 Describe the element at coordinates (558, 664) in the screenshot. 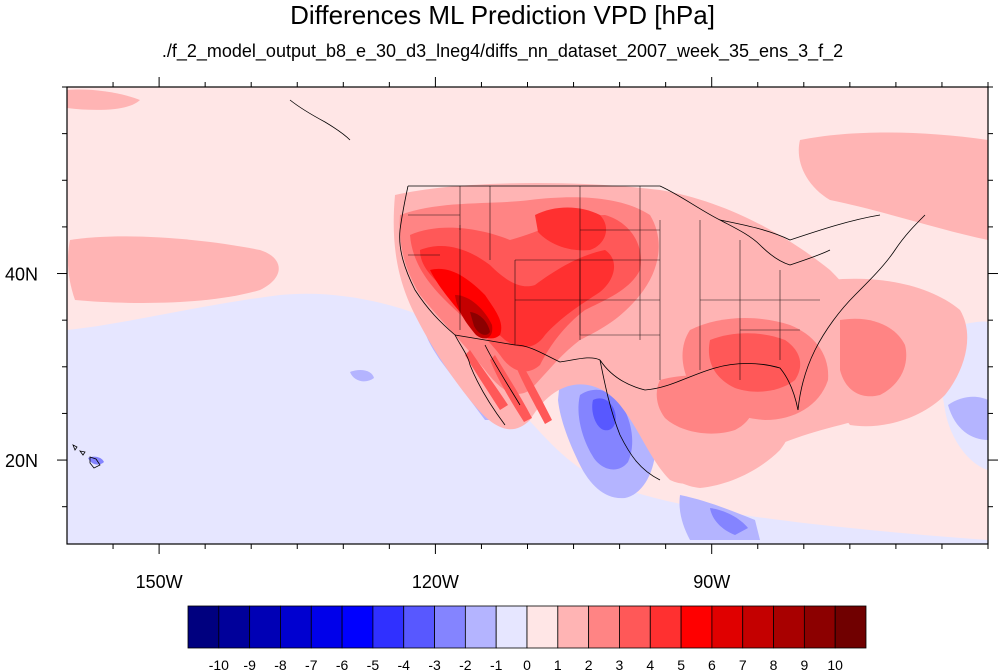

I see `colorbar-level-label: 1` at that location.